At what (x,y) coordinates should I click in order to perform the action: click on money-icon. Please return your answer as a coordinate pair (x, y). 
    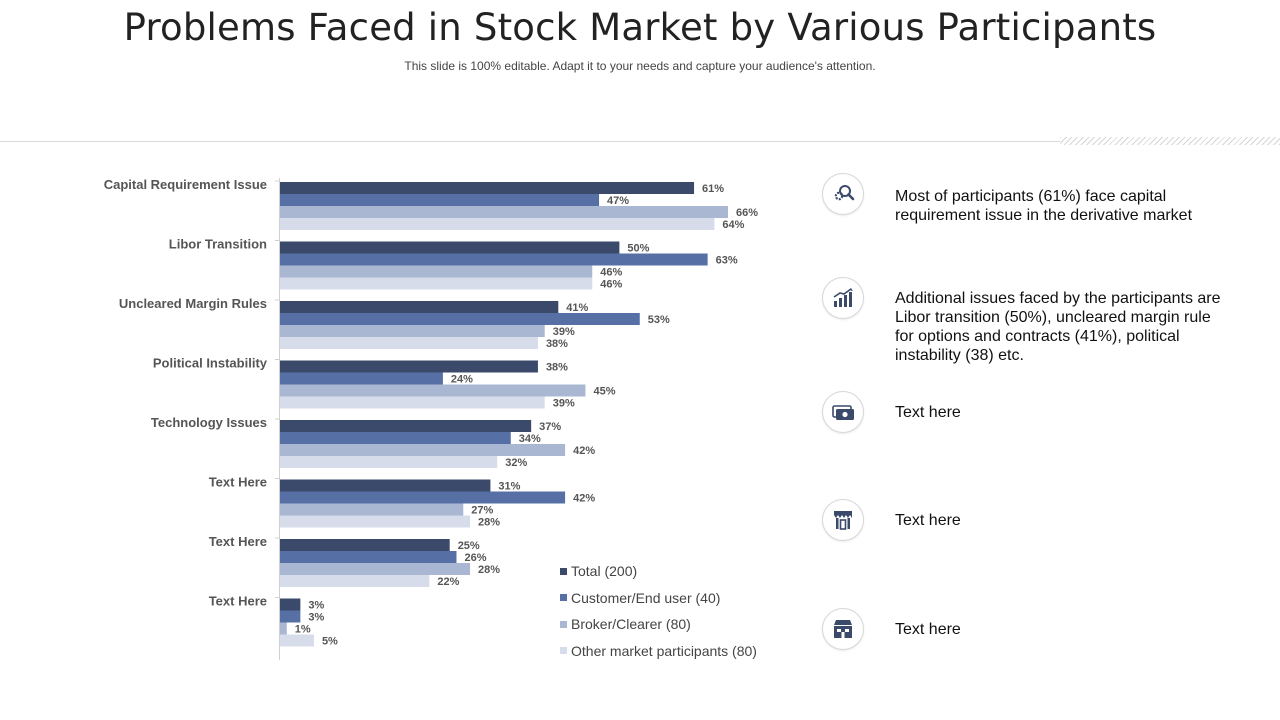
    Looking at the image, I should click on (843, 412).